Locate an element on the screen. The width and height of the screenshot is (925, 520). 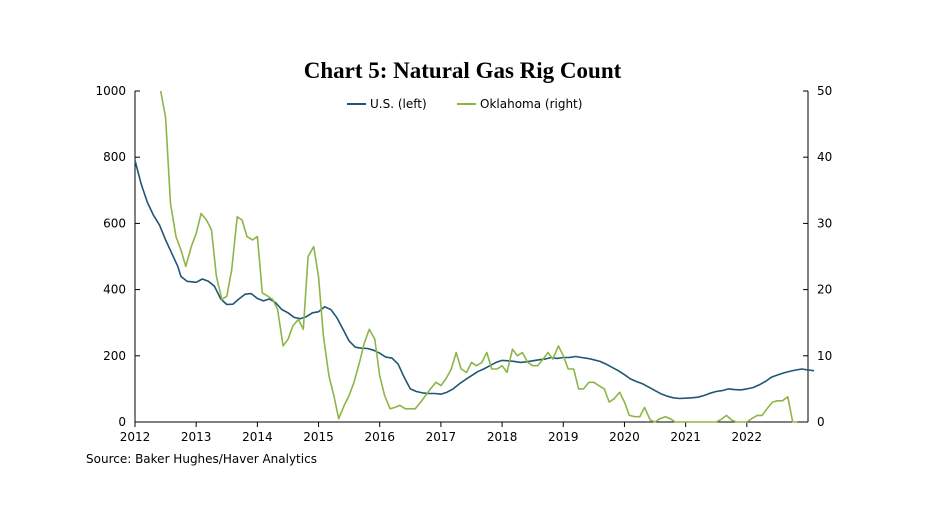
x-tick-label: 2014 is located at coordinates (257, 437).